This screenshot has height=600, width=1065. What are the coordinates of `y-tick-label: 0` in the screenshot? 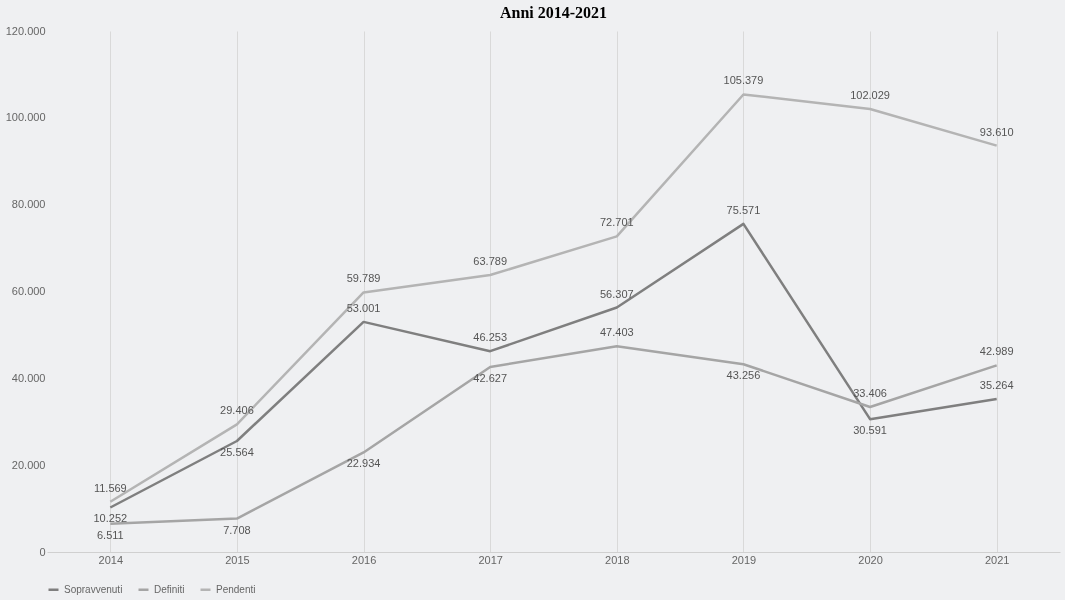 It's located at (42, 551).